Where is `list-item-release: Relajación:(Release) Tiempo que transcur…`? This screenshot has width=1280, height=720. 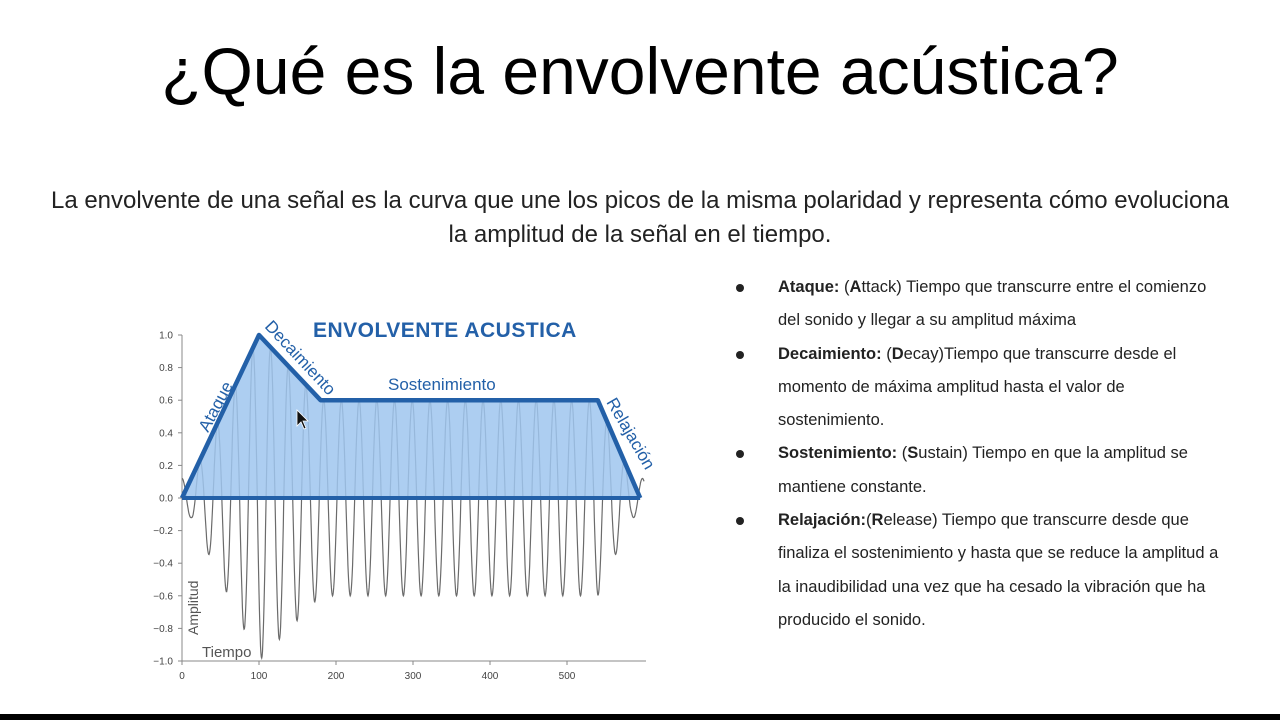
list-item-release: Relajación:(Release) Tiempo que transcur… is located at coordinates (982, 570).